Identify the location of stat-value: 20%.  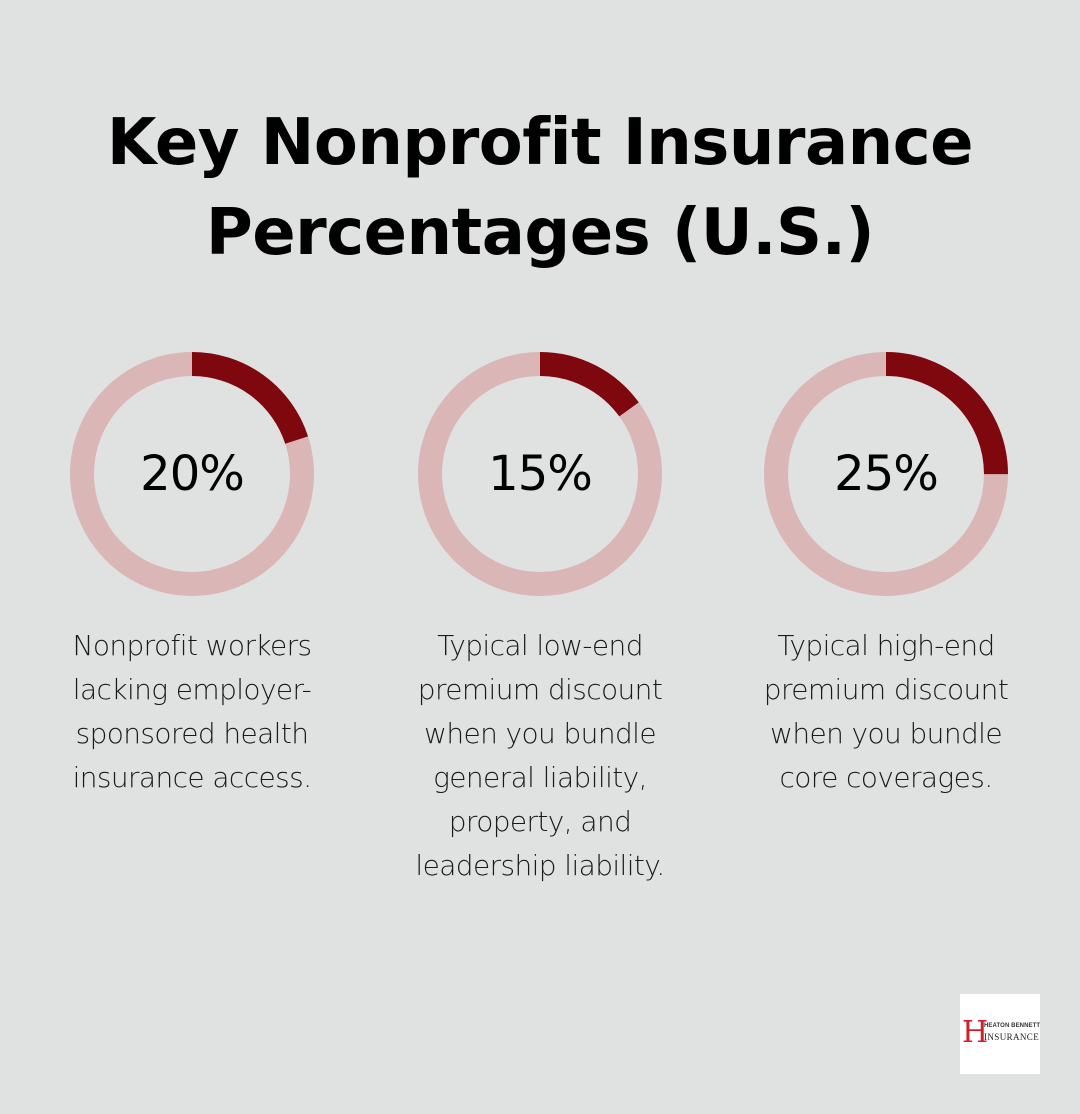
(192, 474).